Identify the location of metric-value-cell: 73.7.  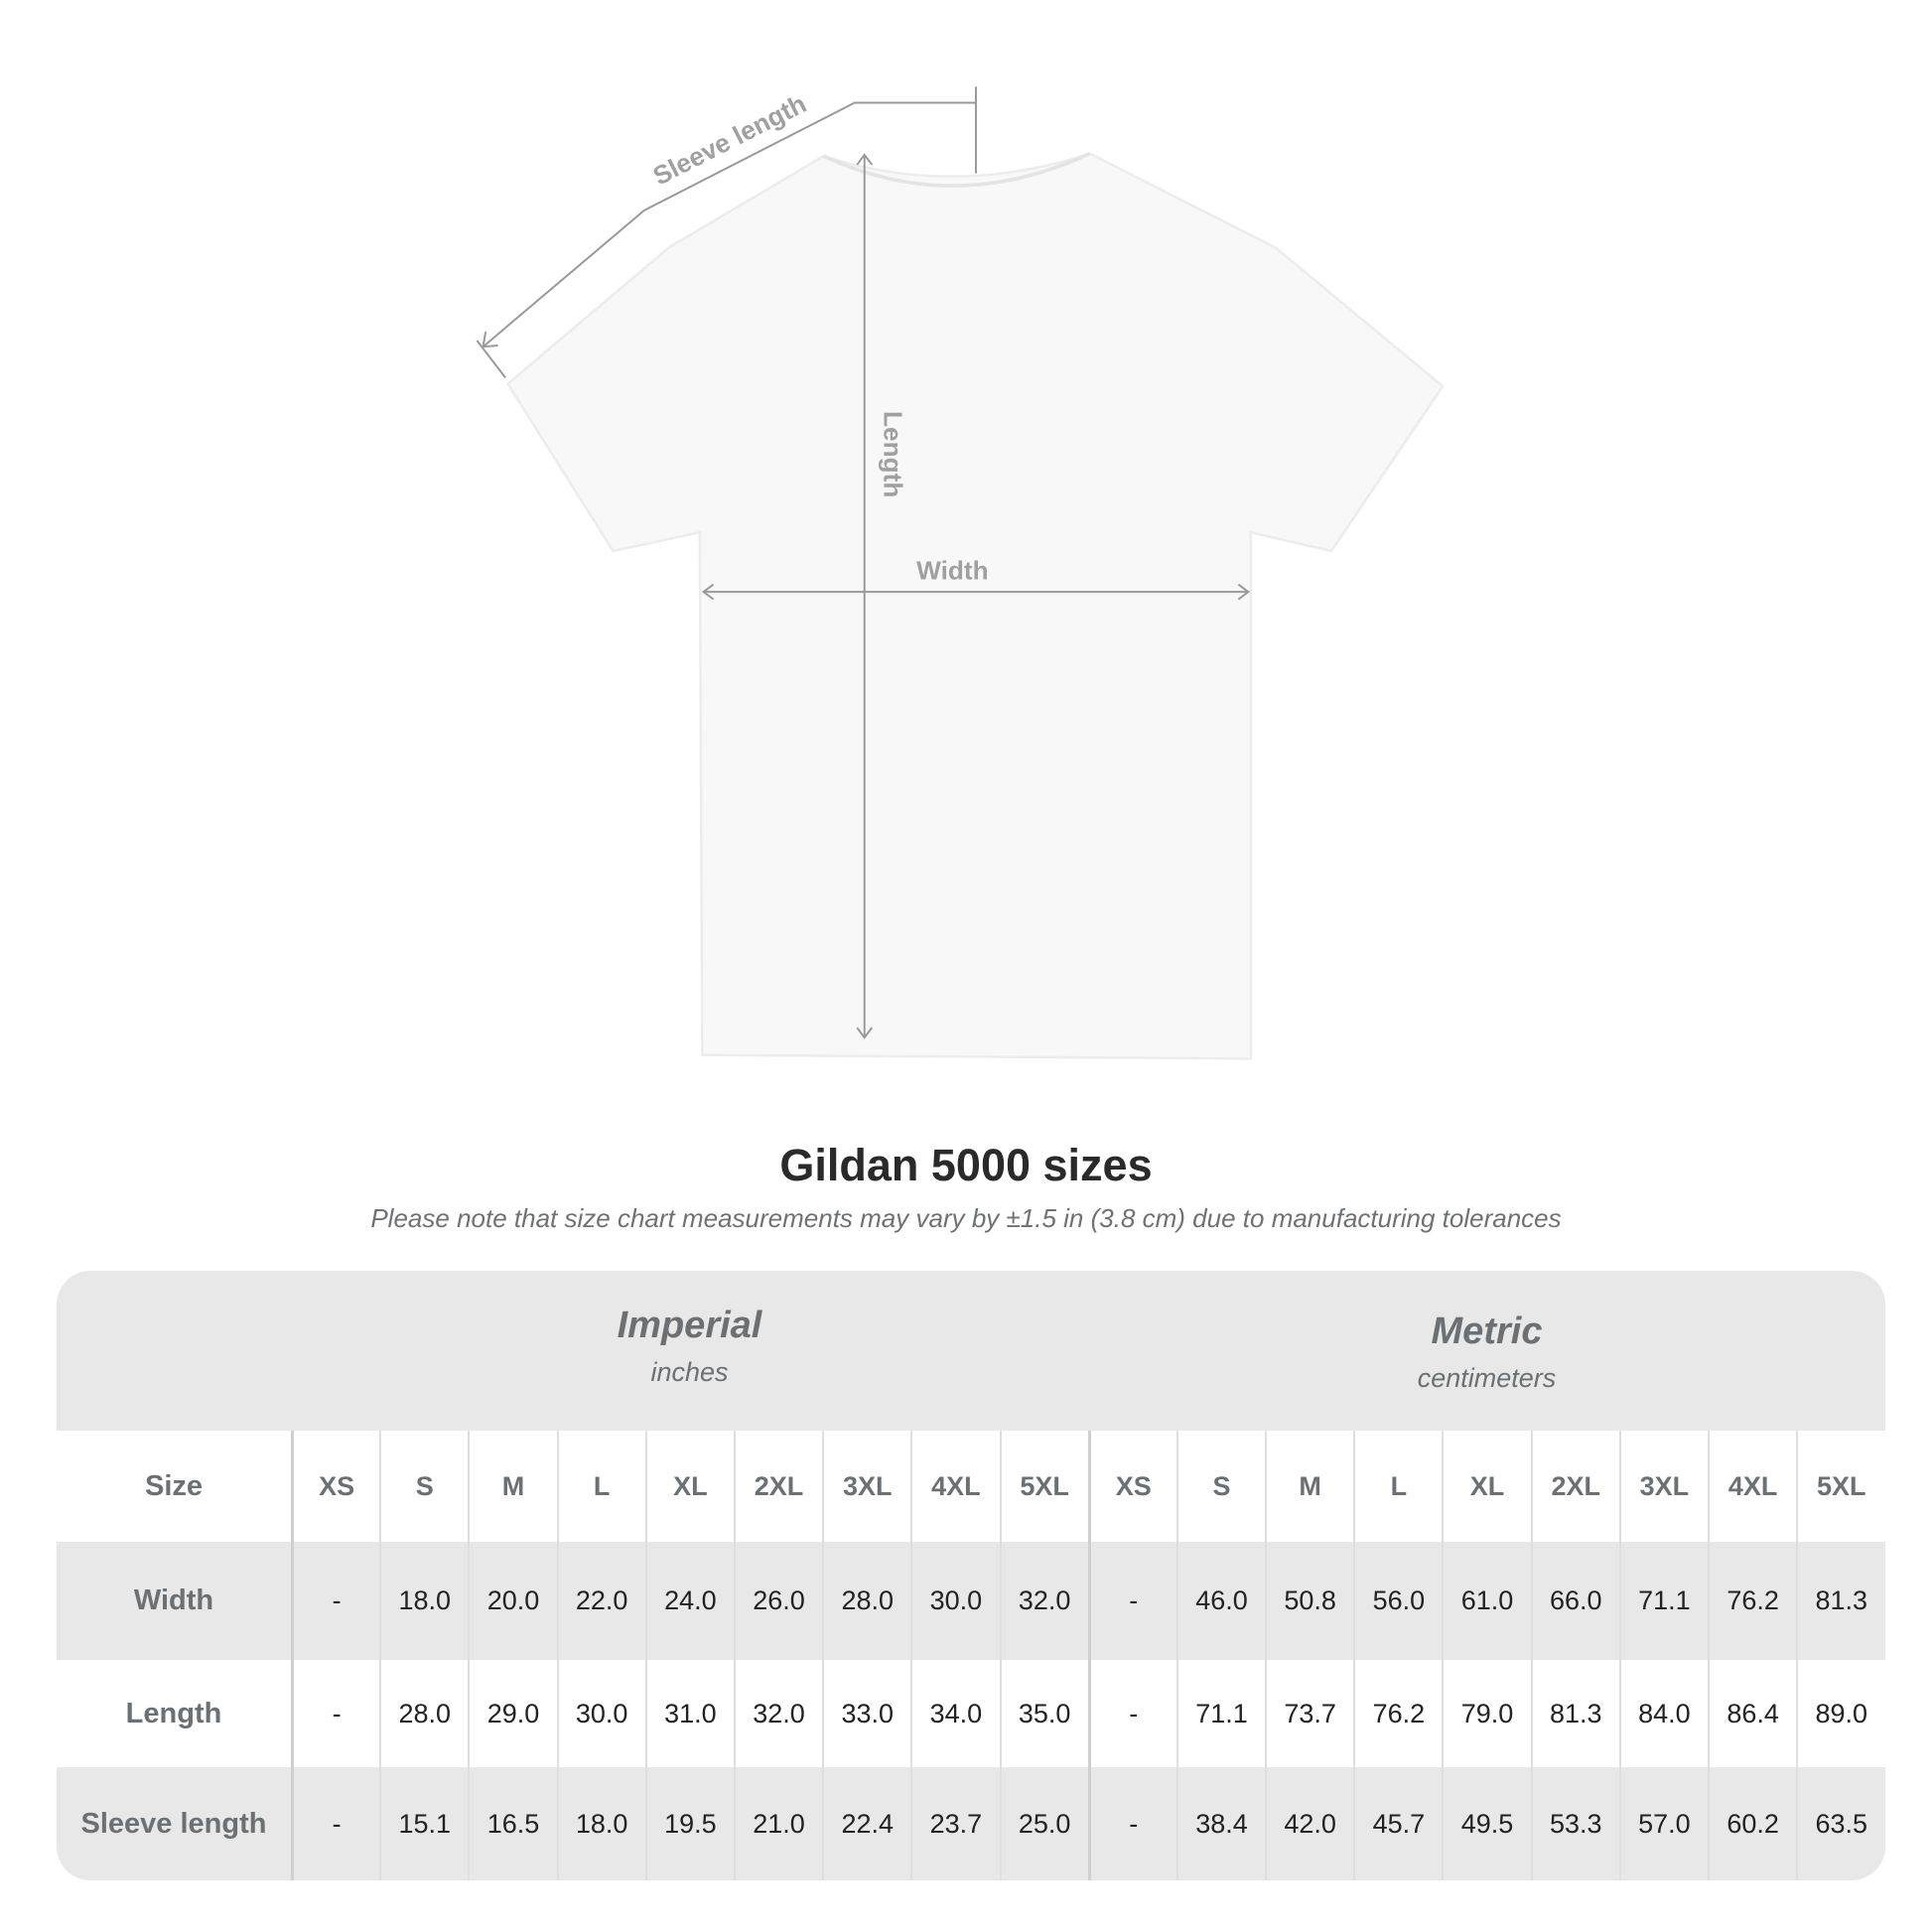
(1309, 1714).